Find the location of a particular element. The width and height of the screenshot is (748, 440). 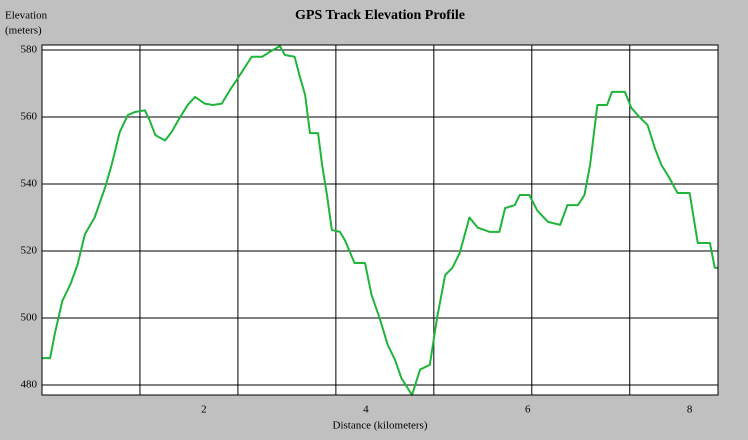

x-tick-label: 6 is located at coordinates (528, 410).